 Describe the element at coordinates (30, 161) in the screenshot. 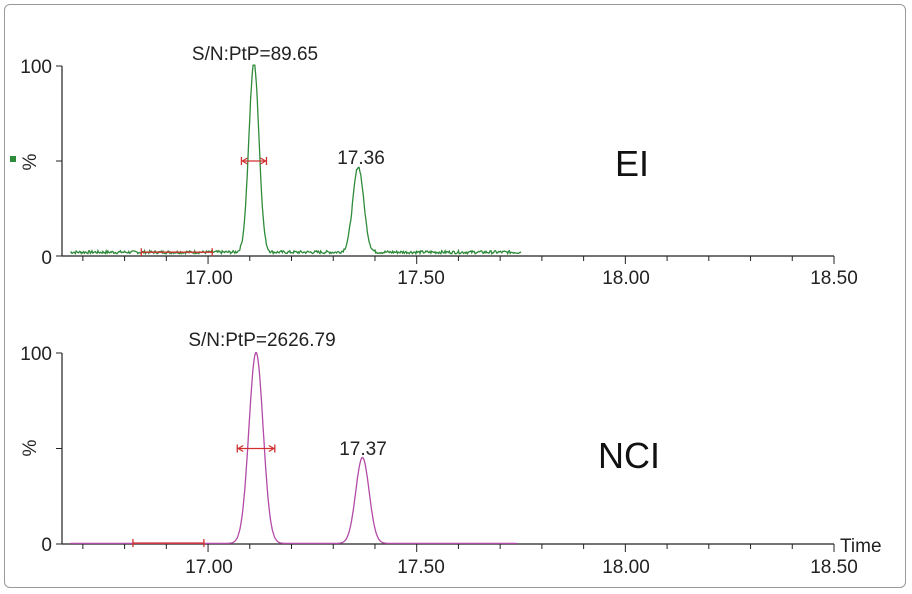

I see `ei-ylabel: %` at that location.